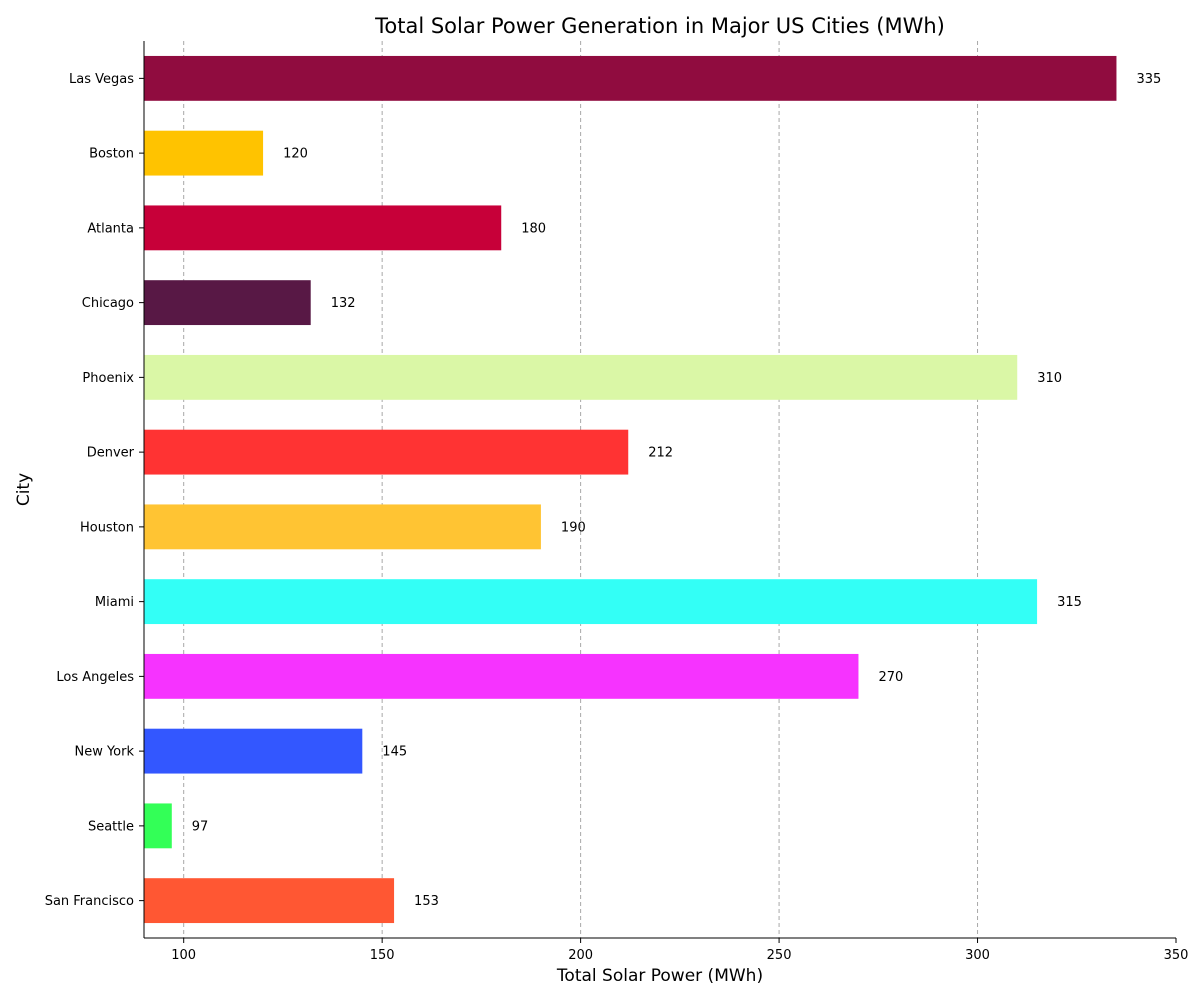 This screenshot has height=1000, width=1200. Describe the element at coordinates (323, 228) in the screenshot. I see `bar-atlanta` at that location.